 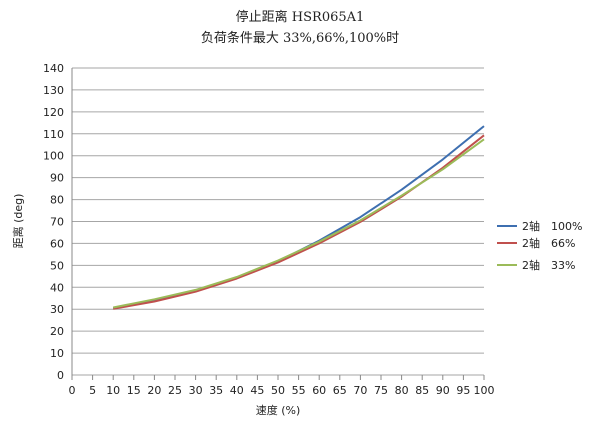 What do you see at coordinates (300, 38) in the screenshot?
I see `chart-subtitle: 负荷条件最大 33%,66%,100%时` at bounding box center [300, 38].